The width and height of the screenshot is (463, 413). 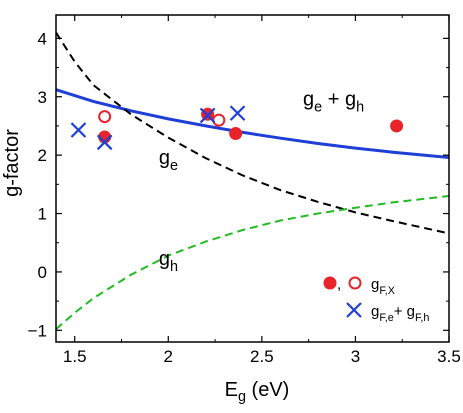 I want to click on legend-marker-open-circle, so click(x=355, y=283).